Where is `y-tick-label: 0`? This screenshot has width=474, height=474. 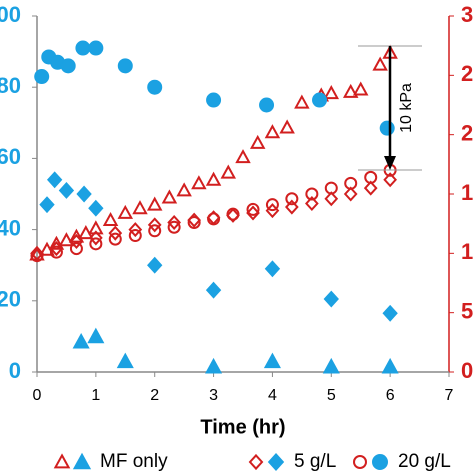
y-tick-label: 0 is located at coordinates (15, 370).